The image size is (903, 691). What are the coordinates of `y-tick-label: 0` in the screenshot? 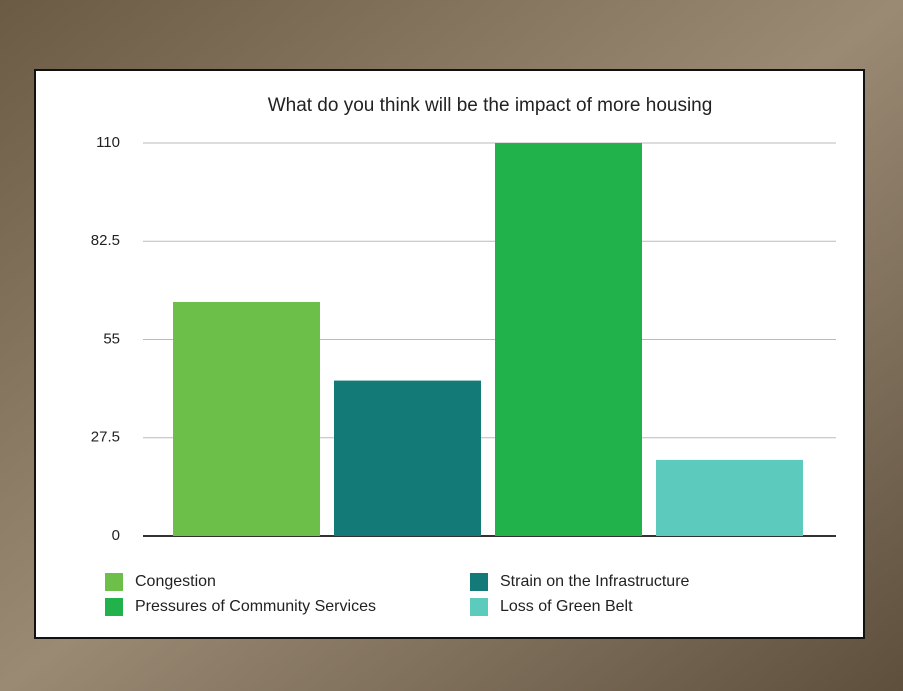 It's located at (116, 535).